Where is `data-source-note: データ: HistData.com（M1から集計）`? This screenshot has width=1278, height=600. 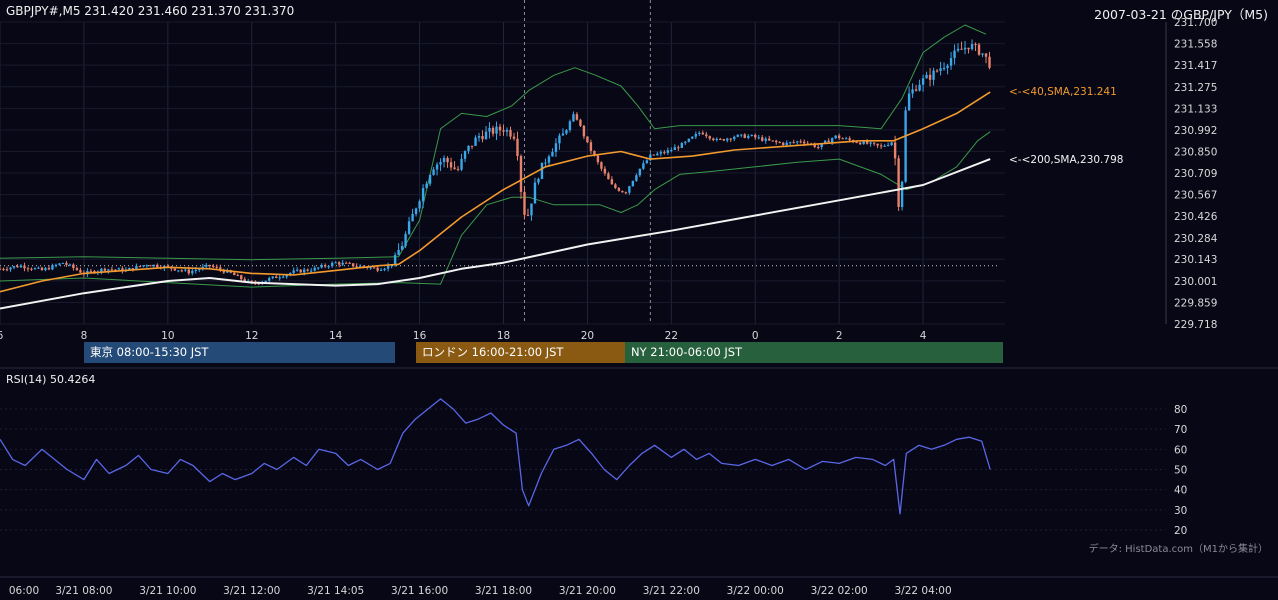
data-source-note: データ: HistData.com（M1から集計） is located at coordinates (1178, 549).